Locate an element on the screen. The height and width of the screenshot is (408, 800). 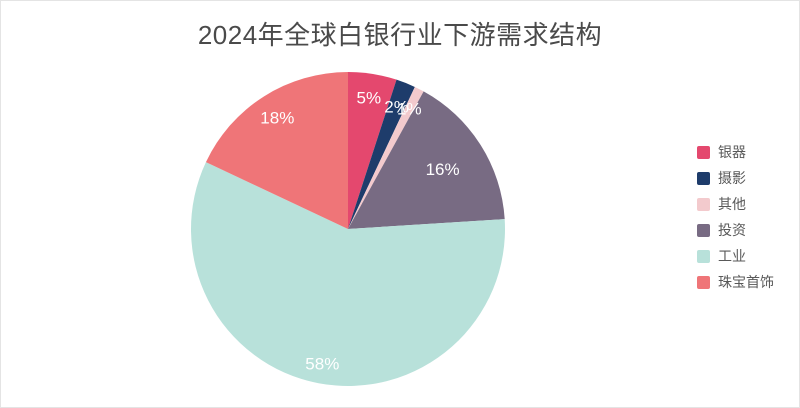
legend-item-6: 珠宝首饰 is located at coordinates (735, 282).